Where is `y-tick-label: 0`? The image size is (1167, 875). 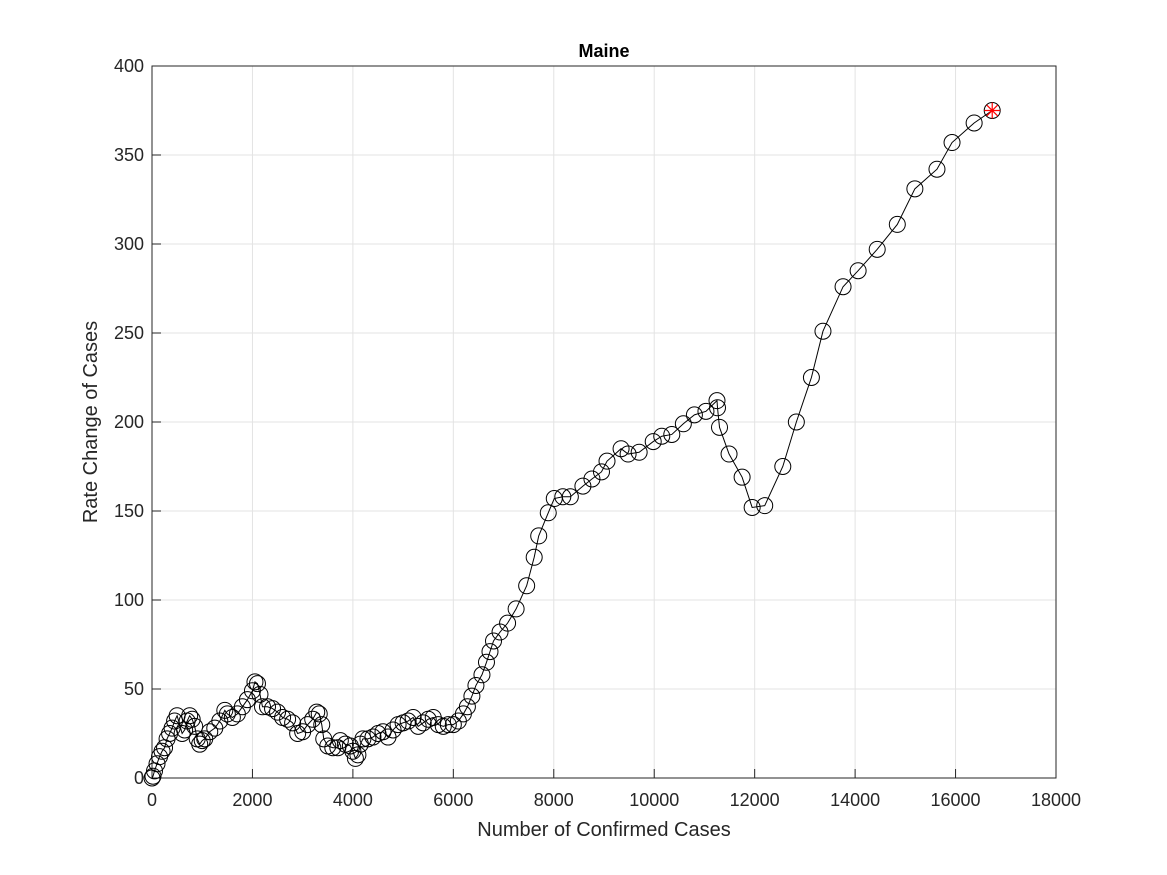
y-tick-label: 0 is located at coordinates (139, 778).